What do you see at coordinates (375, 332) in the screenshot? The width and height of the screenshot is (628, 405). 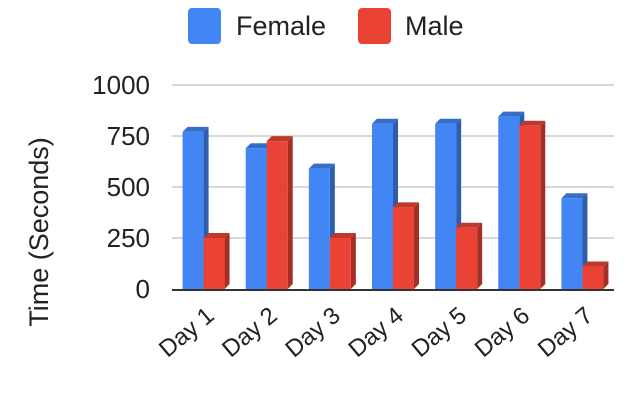 I see `x-tick-label: Day 4` at bounding box center [375, 332].